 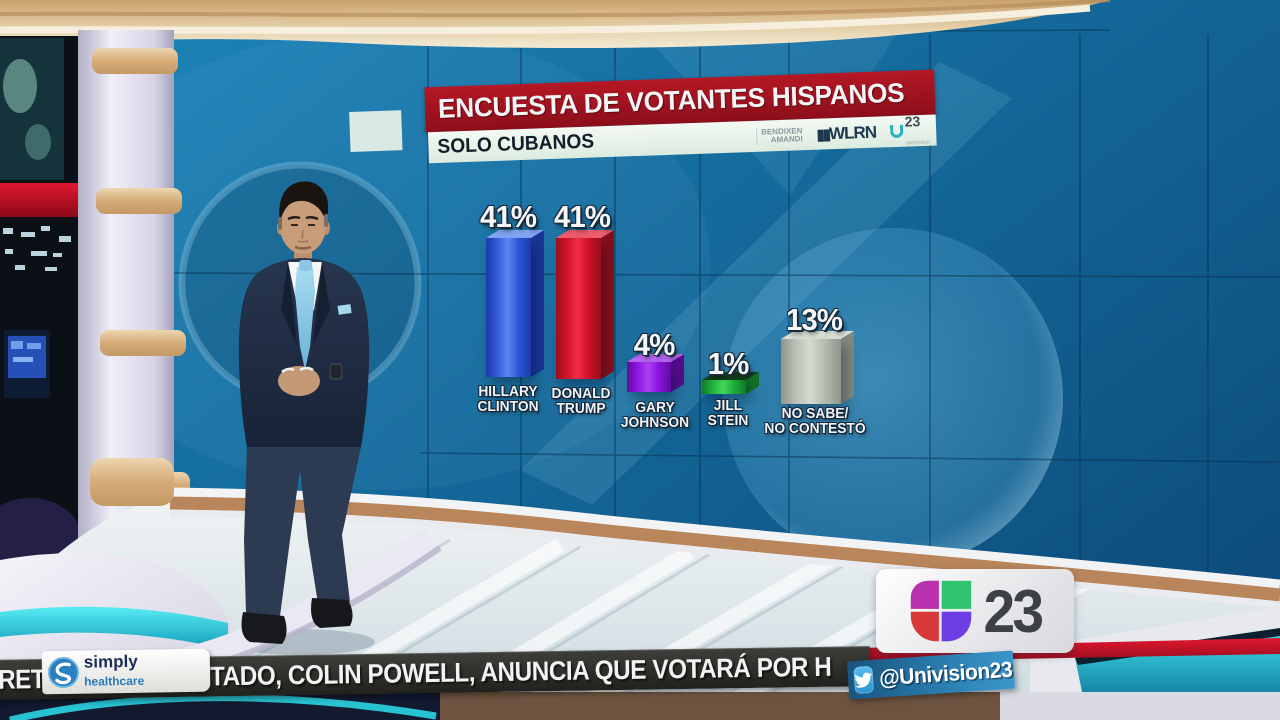 What do you see at coordinates (516, 144) in the screenshot?
I see `chart-subtitle: SOLO CUBANOS` at bounding box center [516, 144].